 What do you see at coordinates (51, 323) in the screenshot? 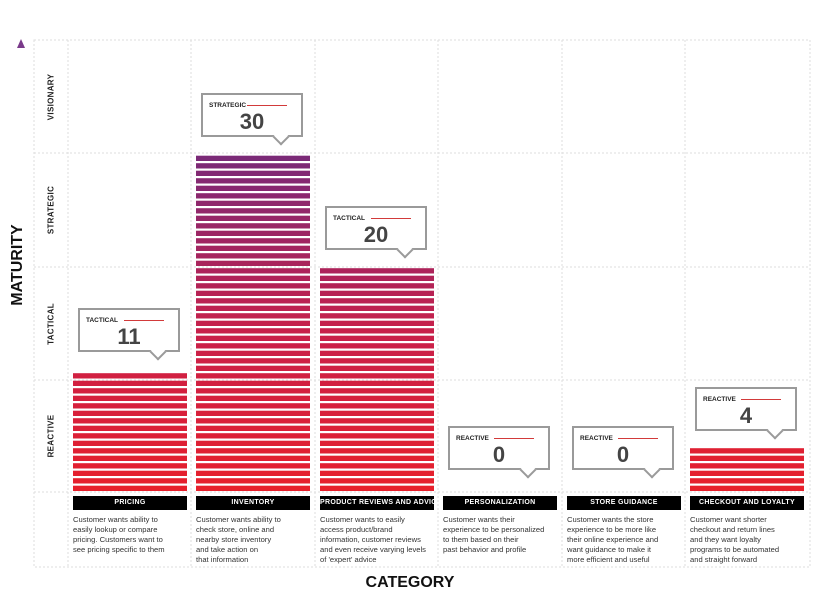
I see `level-label-text: TACTICAL` at bounding box center [51, 323].